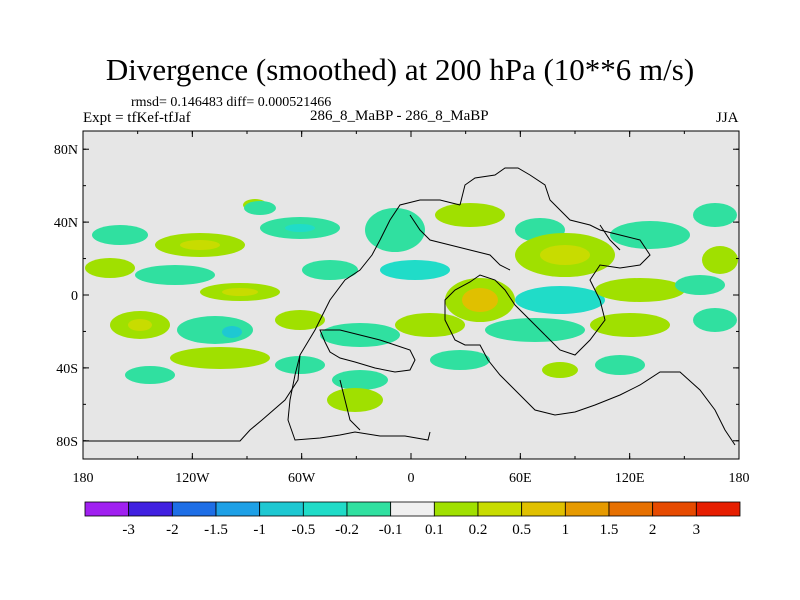 This screenshot has height=600, width=800. I want to click on lat-tick-label: 80S, so click(67, 442).